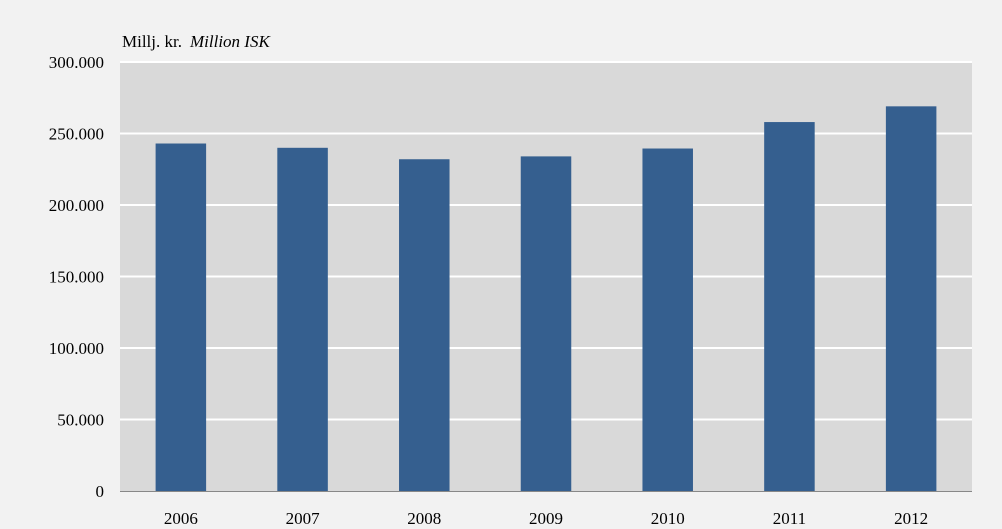 The width and height of the screenshot is (1002, 529). Describe the element at coordinates (181, 518) in the screenshot. I see `x-tick-label: 2006` at that location.